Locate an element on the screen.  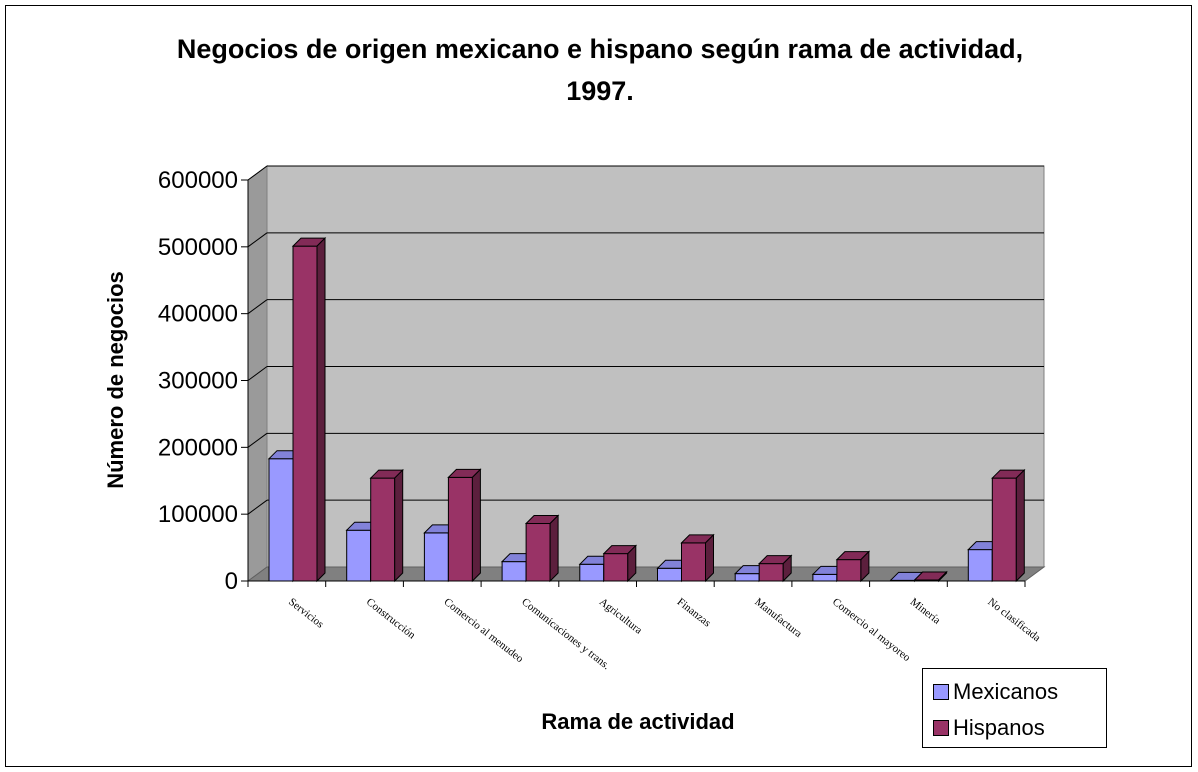
y-tick-label: 600000 is located at coordinates (198, 180).